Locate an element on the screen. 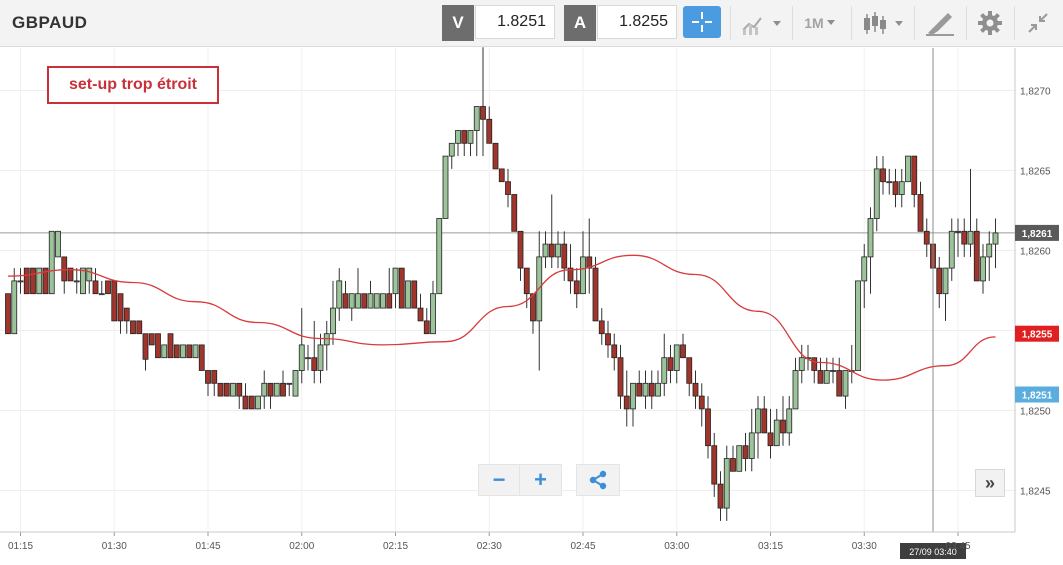 The height and width of the screenshot is (565, 1063). chart-type-button is located at coordinates (762, 23).